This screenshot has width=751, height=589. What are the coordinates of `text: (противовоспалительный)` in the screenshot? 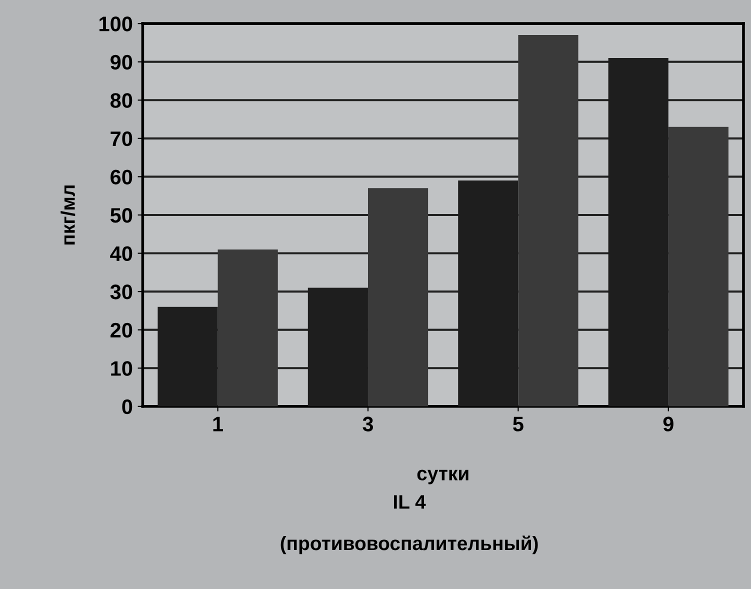 It's located at (409, 545).